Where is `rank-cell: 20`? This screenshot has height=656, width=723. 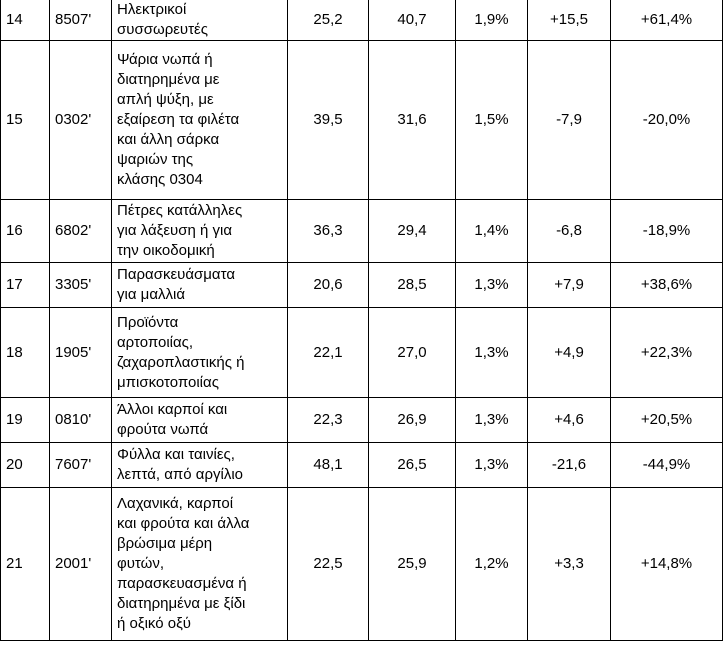
rank-cell: 20 is located at coordinates (25, 465).